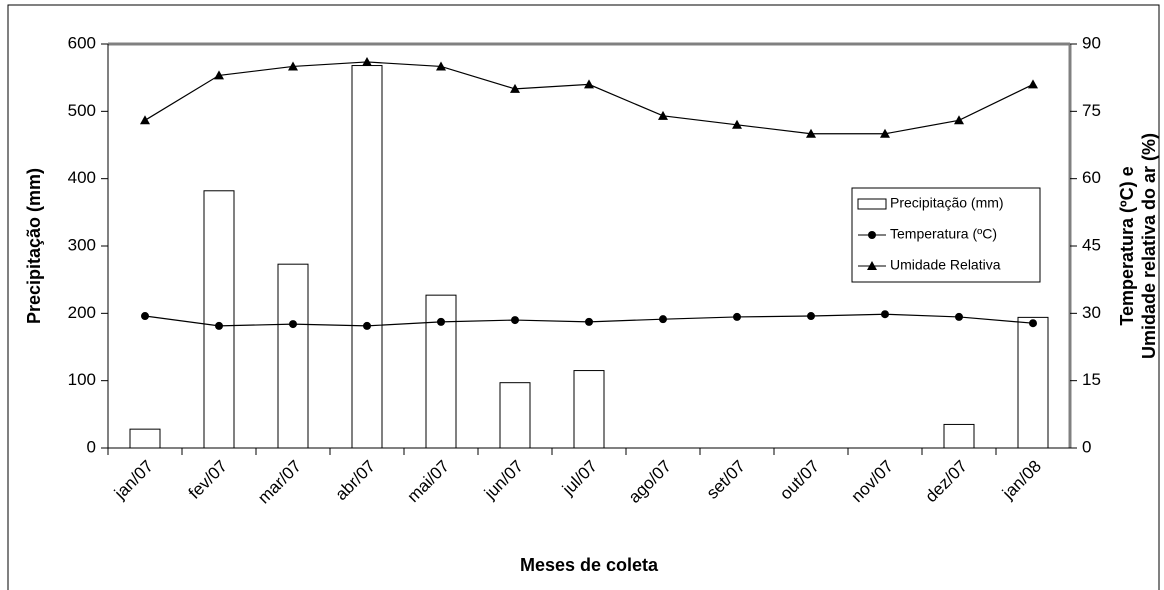 The width and height of the screenshot is (1164, 590). Describe the element at coordinates (82, 312) in the screenshot. I see `y-tick-label: 200` at that location.